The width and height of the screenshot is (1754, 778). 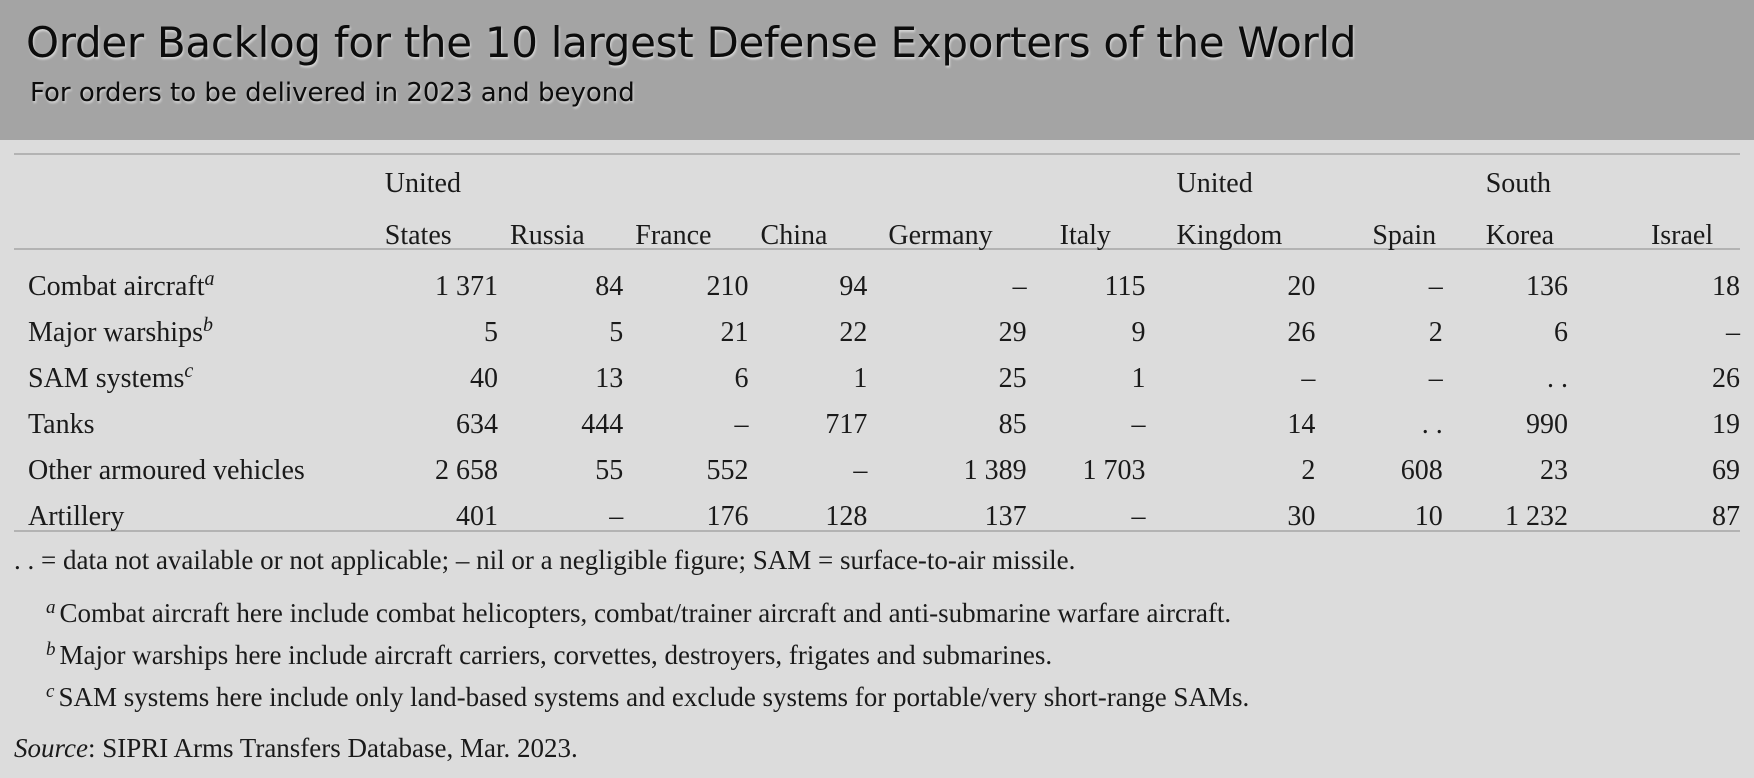 I want to click on table-cell: 21, so click(x=734, y=332).